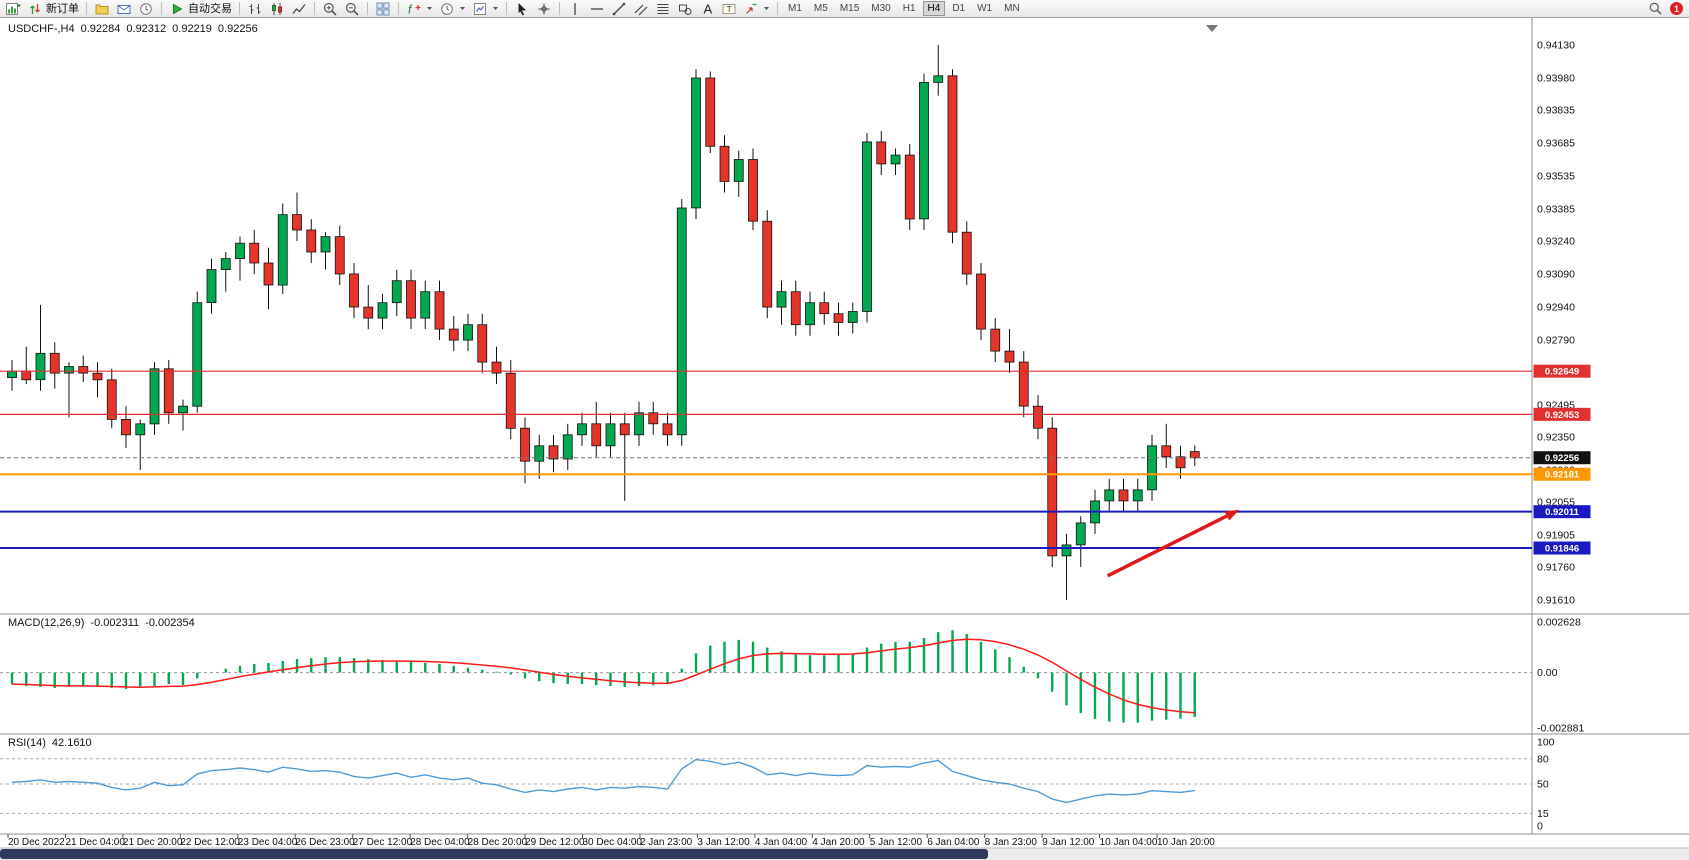  I want to click on time-label: 5 Jan 12:00, so click(896, 842).